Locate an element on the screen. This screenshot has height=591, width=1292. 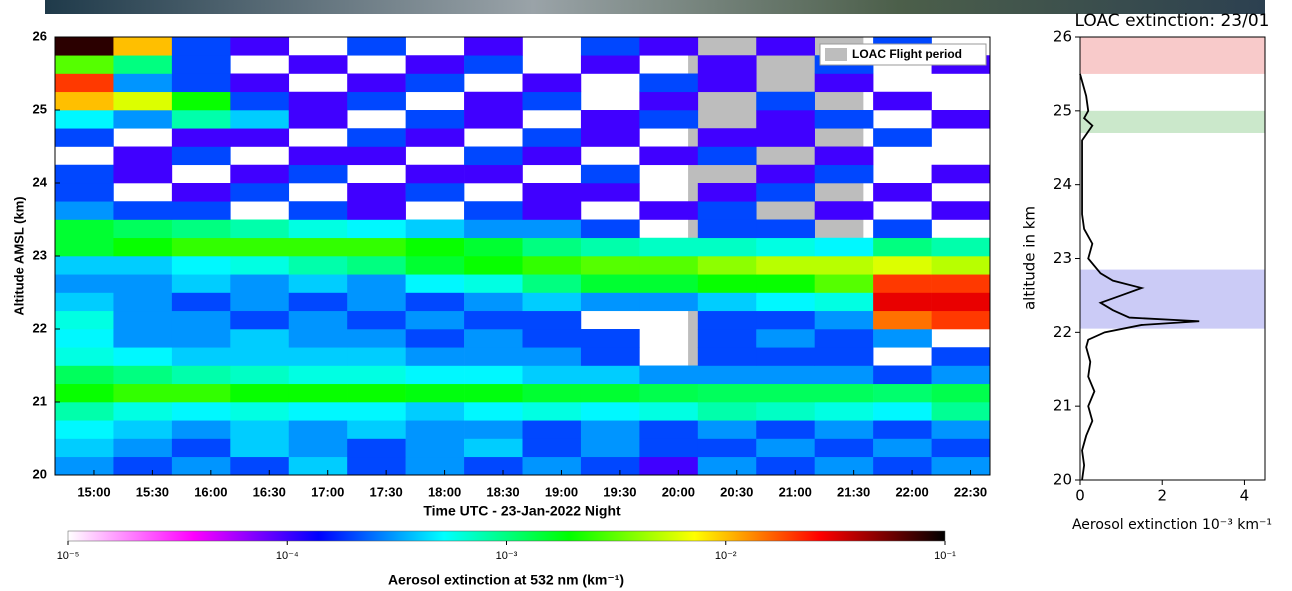
y-axis-label: altitude in km is located at coordinates (1030, 258).